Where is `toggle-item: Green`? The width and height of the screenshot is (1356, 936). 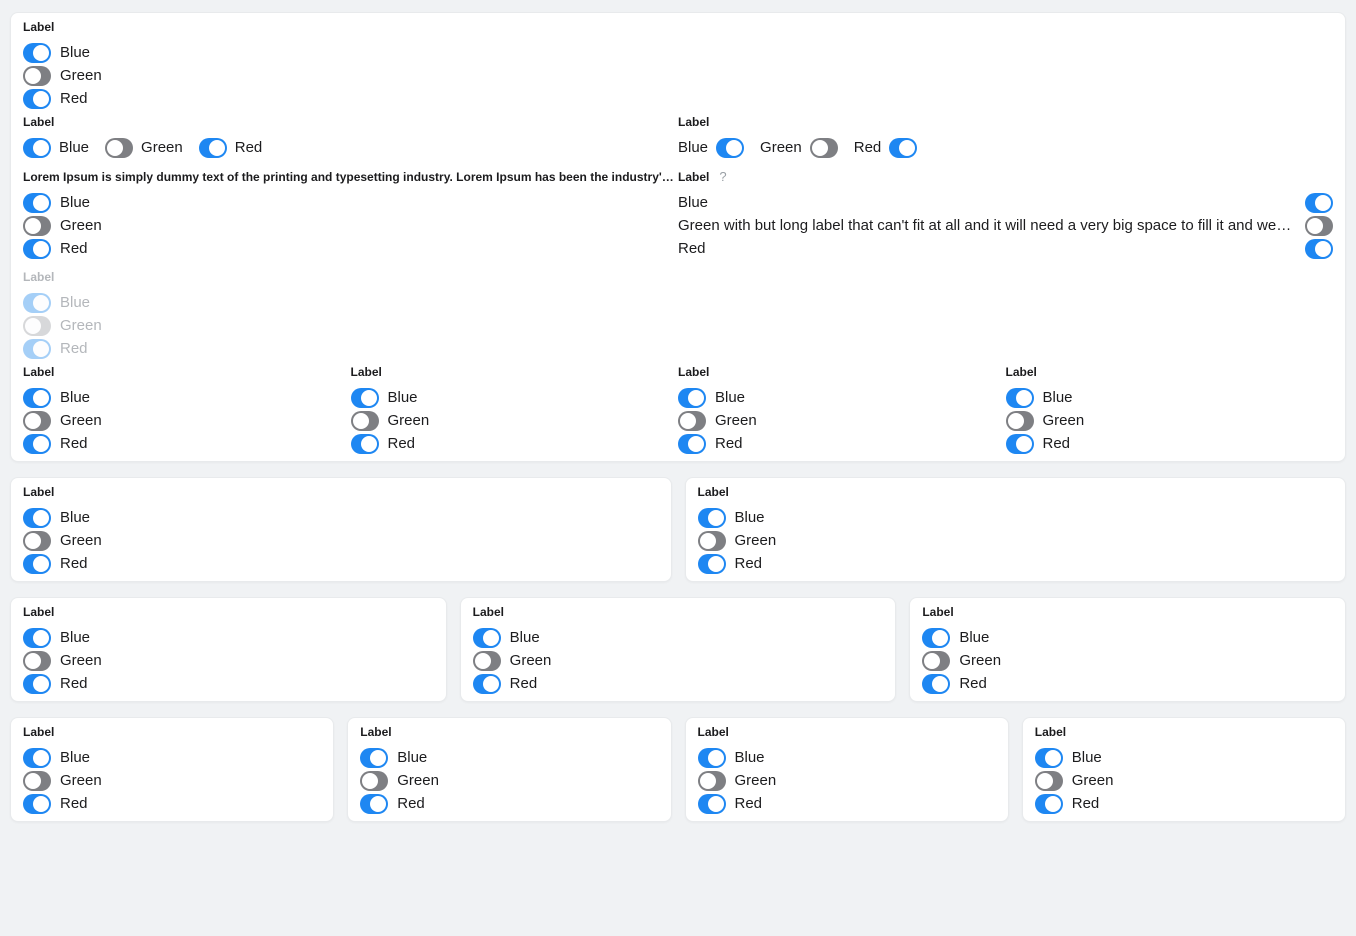 toggle-item: Green is located at coordinates (144, 147).